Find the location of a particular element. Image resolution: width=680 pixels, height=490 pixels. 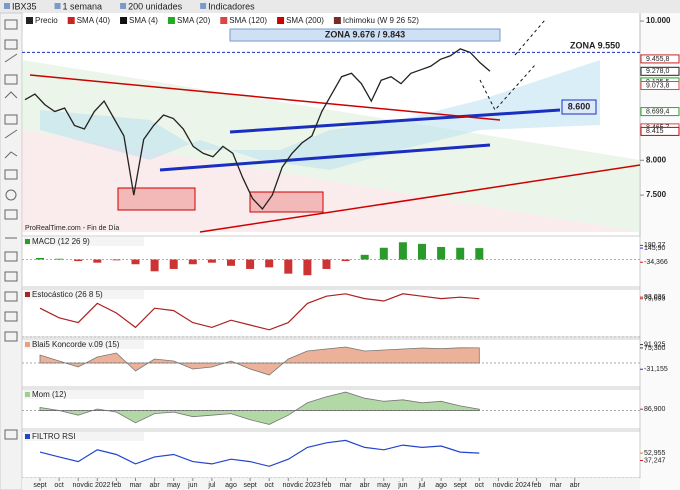

y-tick-label: 8.000 is located at coordinates (656, 159).